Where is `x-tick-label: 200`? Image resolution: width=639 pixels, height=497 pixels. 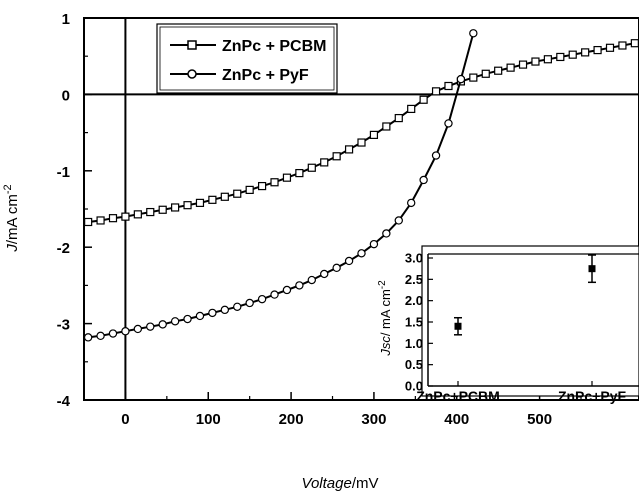 x-tick-label: 200 is located at coordinates (291, 419).